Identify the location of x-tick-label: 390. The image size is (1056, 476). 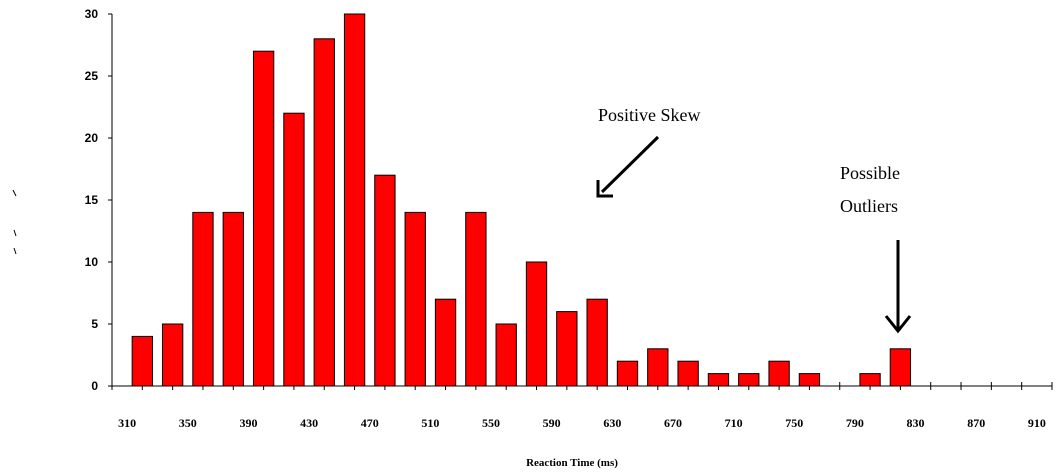
(248, 423).